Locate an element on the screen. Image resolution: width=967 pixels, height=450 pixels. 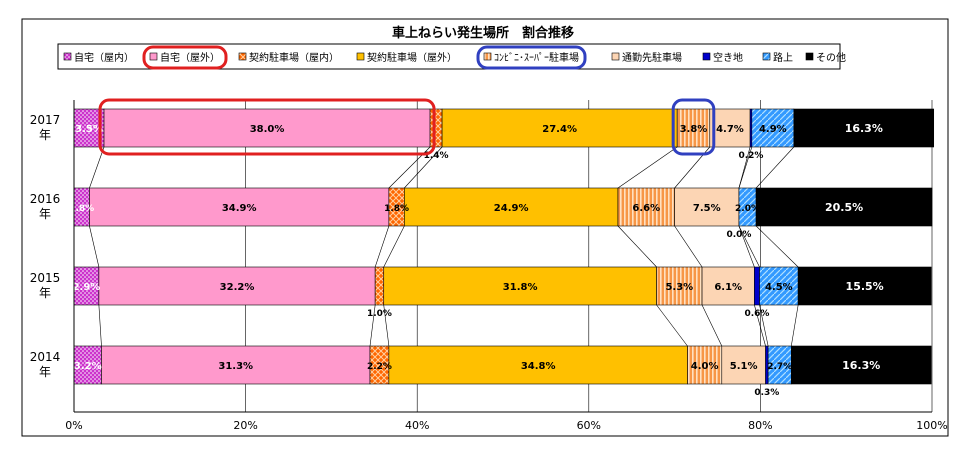
data-label: 3.2% is located at coordinates (88, 366).